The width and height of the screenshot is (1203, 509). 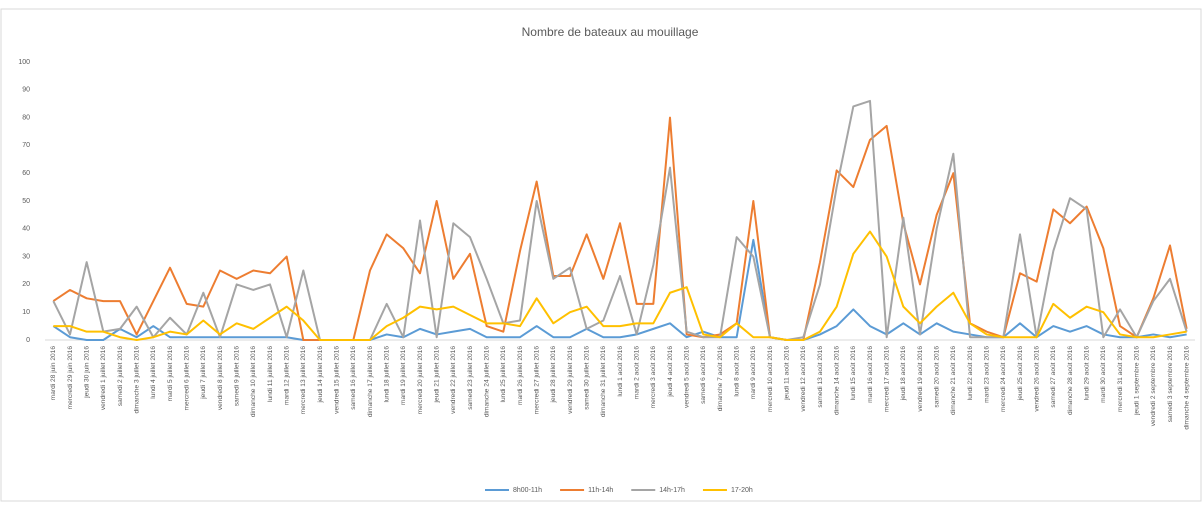 What do you see at coordinates (536, 380) in the screenshot?
I see `x-tick-label: mercredi 27 juillet 2016` at bounding box center [536, 380].